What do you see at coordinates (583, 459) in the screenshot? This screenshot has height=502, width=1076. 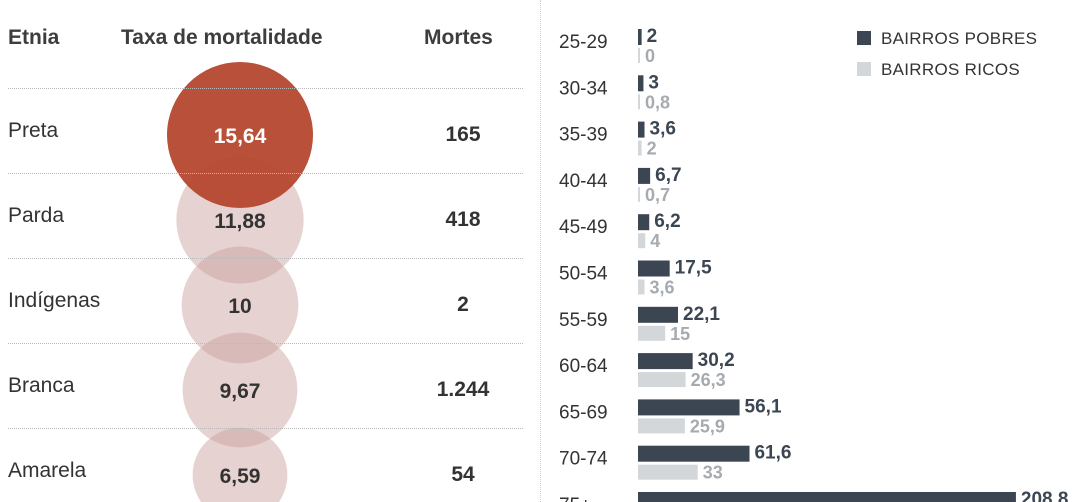 I see `age-category-label: 70-74` at bounding box center [583, 459].